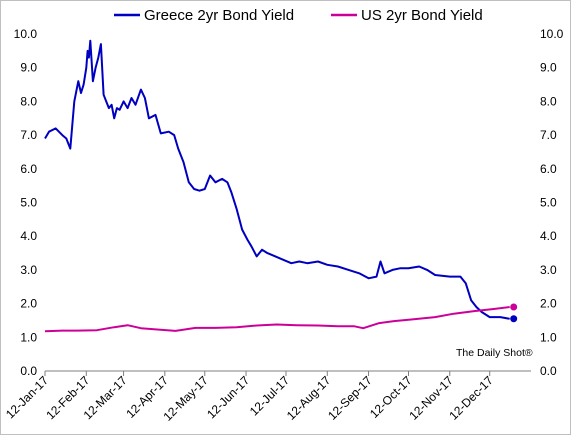 Image resolution: width=571 pixels, height=435 pixels. Describe the element at coordinates (548, 203) in the screenshot. I see `y-tick-label-right: 5.0` at that location.